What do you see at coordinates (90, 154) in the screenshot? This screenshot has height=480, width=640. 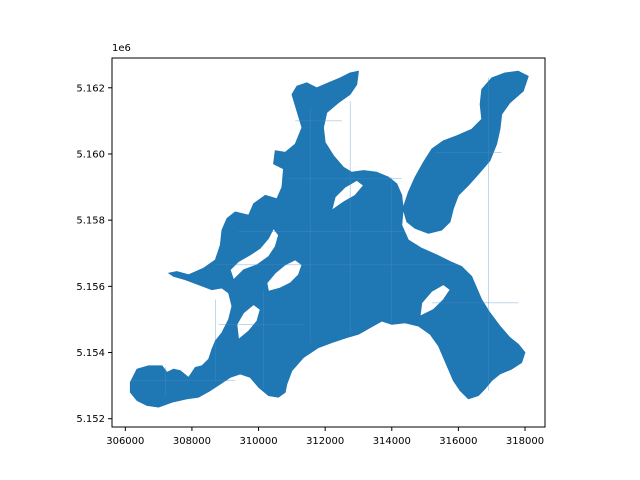 I see `y-tick-label: 5.160` at bounding box center [90, 154].